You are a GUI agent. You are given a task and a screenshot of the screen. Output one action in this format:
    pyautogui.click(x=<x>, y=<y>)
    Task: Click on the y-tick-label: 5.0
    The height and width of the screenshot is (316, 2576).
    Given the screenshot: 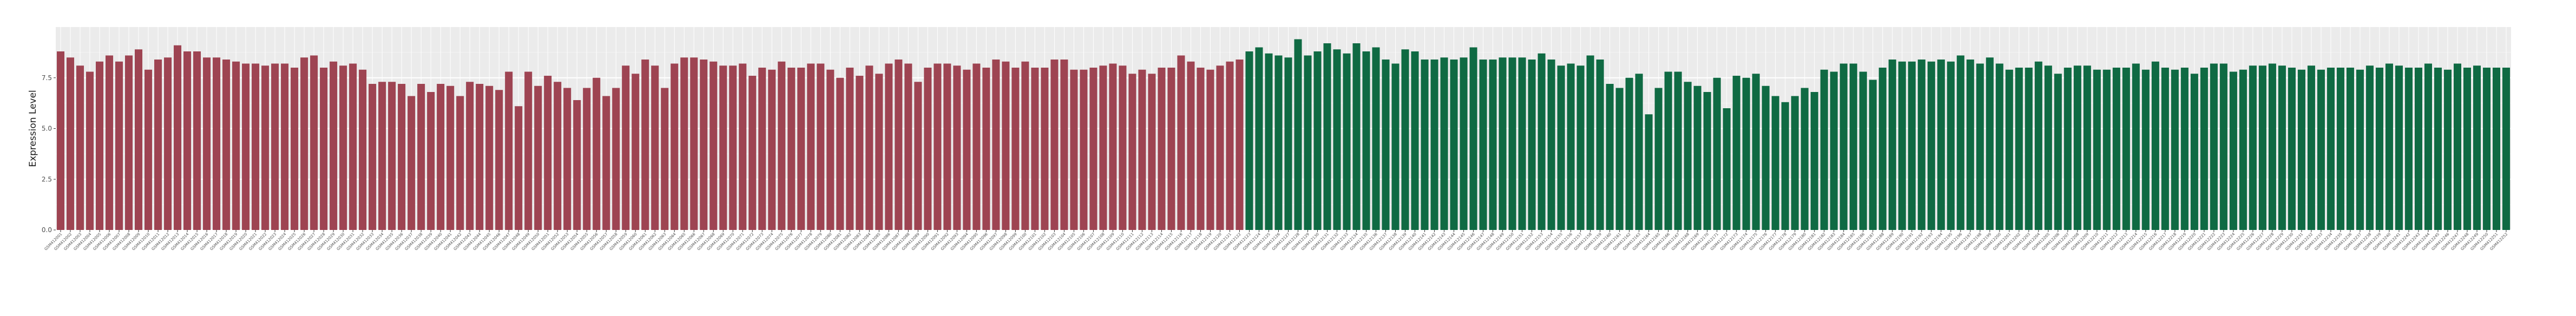 What is the action you would take?
    pyautogui.click(x=47, y=129)
    